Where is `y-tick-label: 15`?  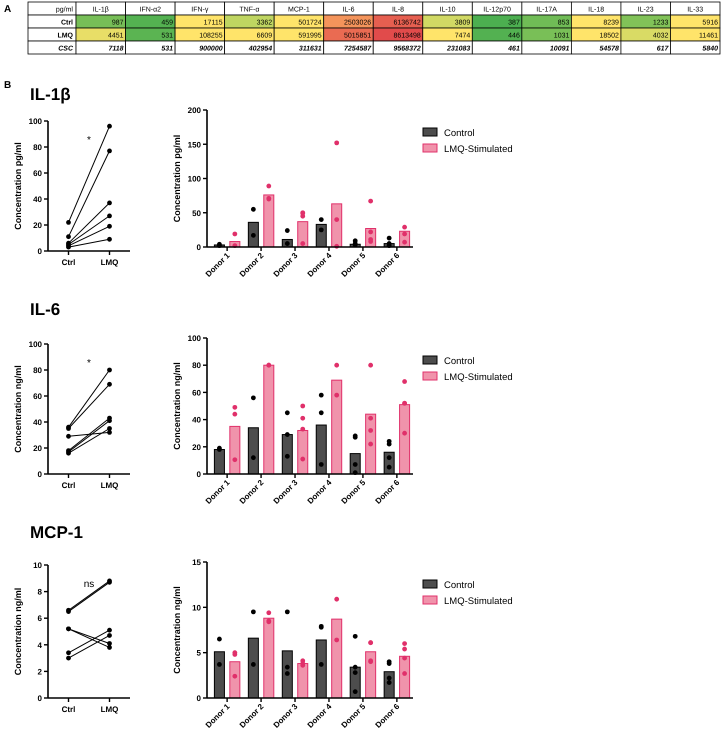 y-tick-label: 15 is located at coordinates (197, 562).